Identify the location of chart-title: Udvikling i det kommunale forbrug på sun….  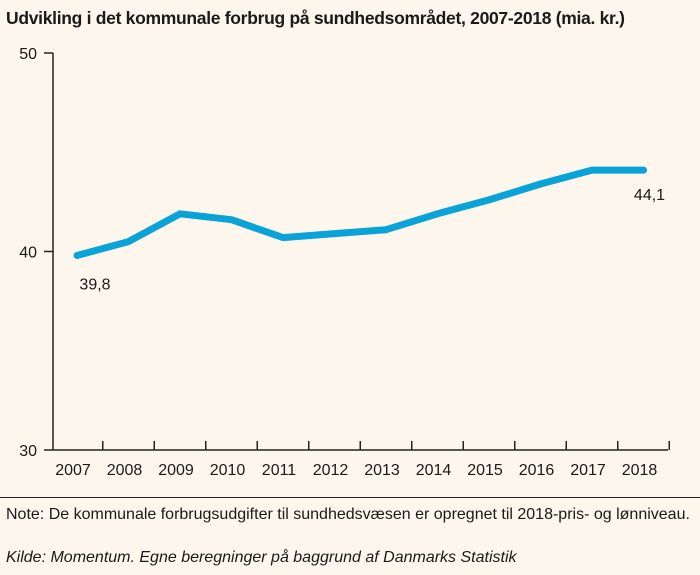
(315, 18).